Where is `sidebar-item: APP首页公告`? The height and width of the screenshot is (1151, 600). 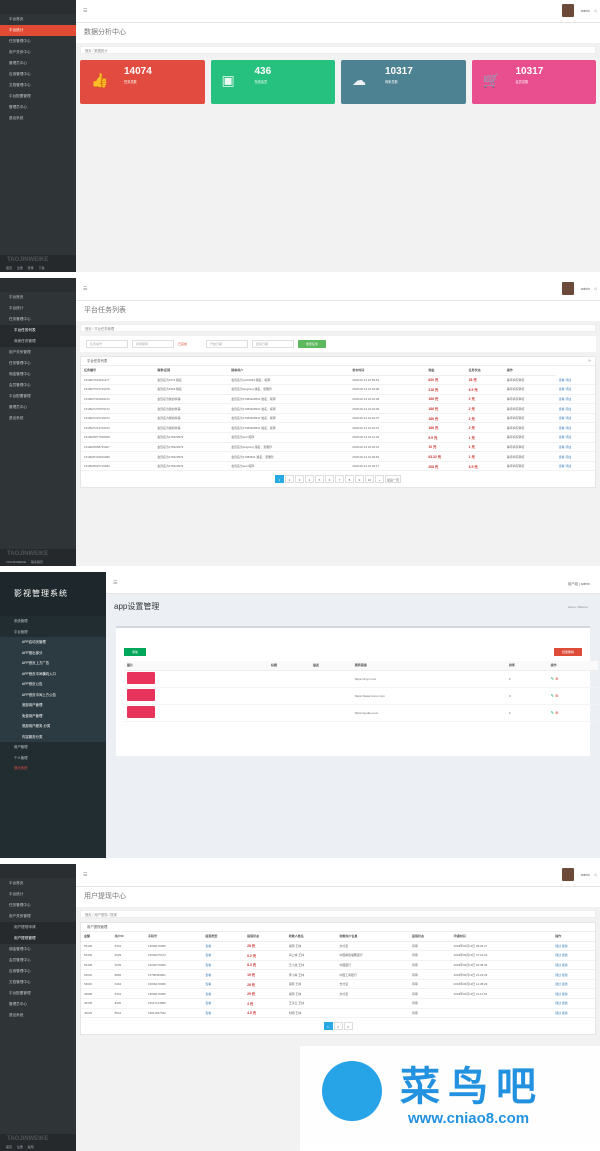 sidebar-item: APP首页公告 is located at coordinates (53, 684).